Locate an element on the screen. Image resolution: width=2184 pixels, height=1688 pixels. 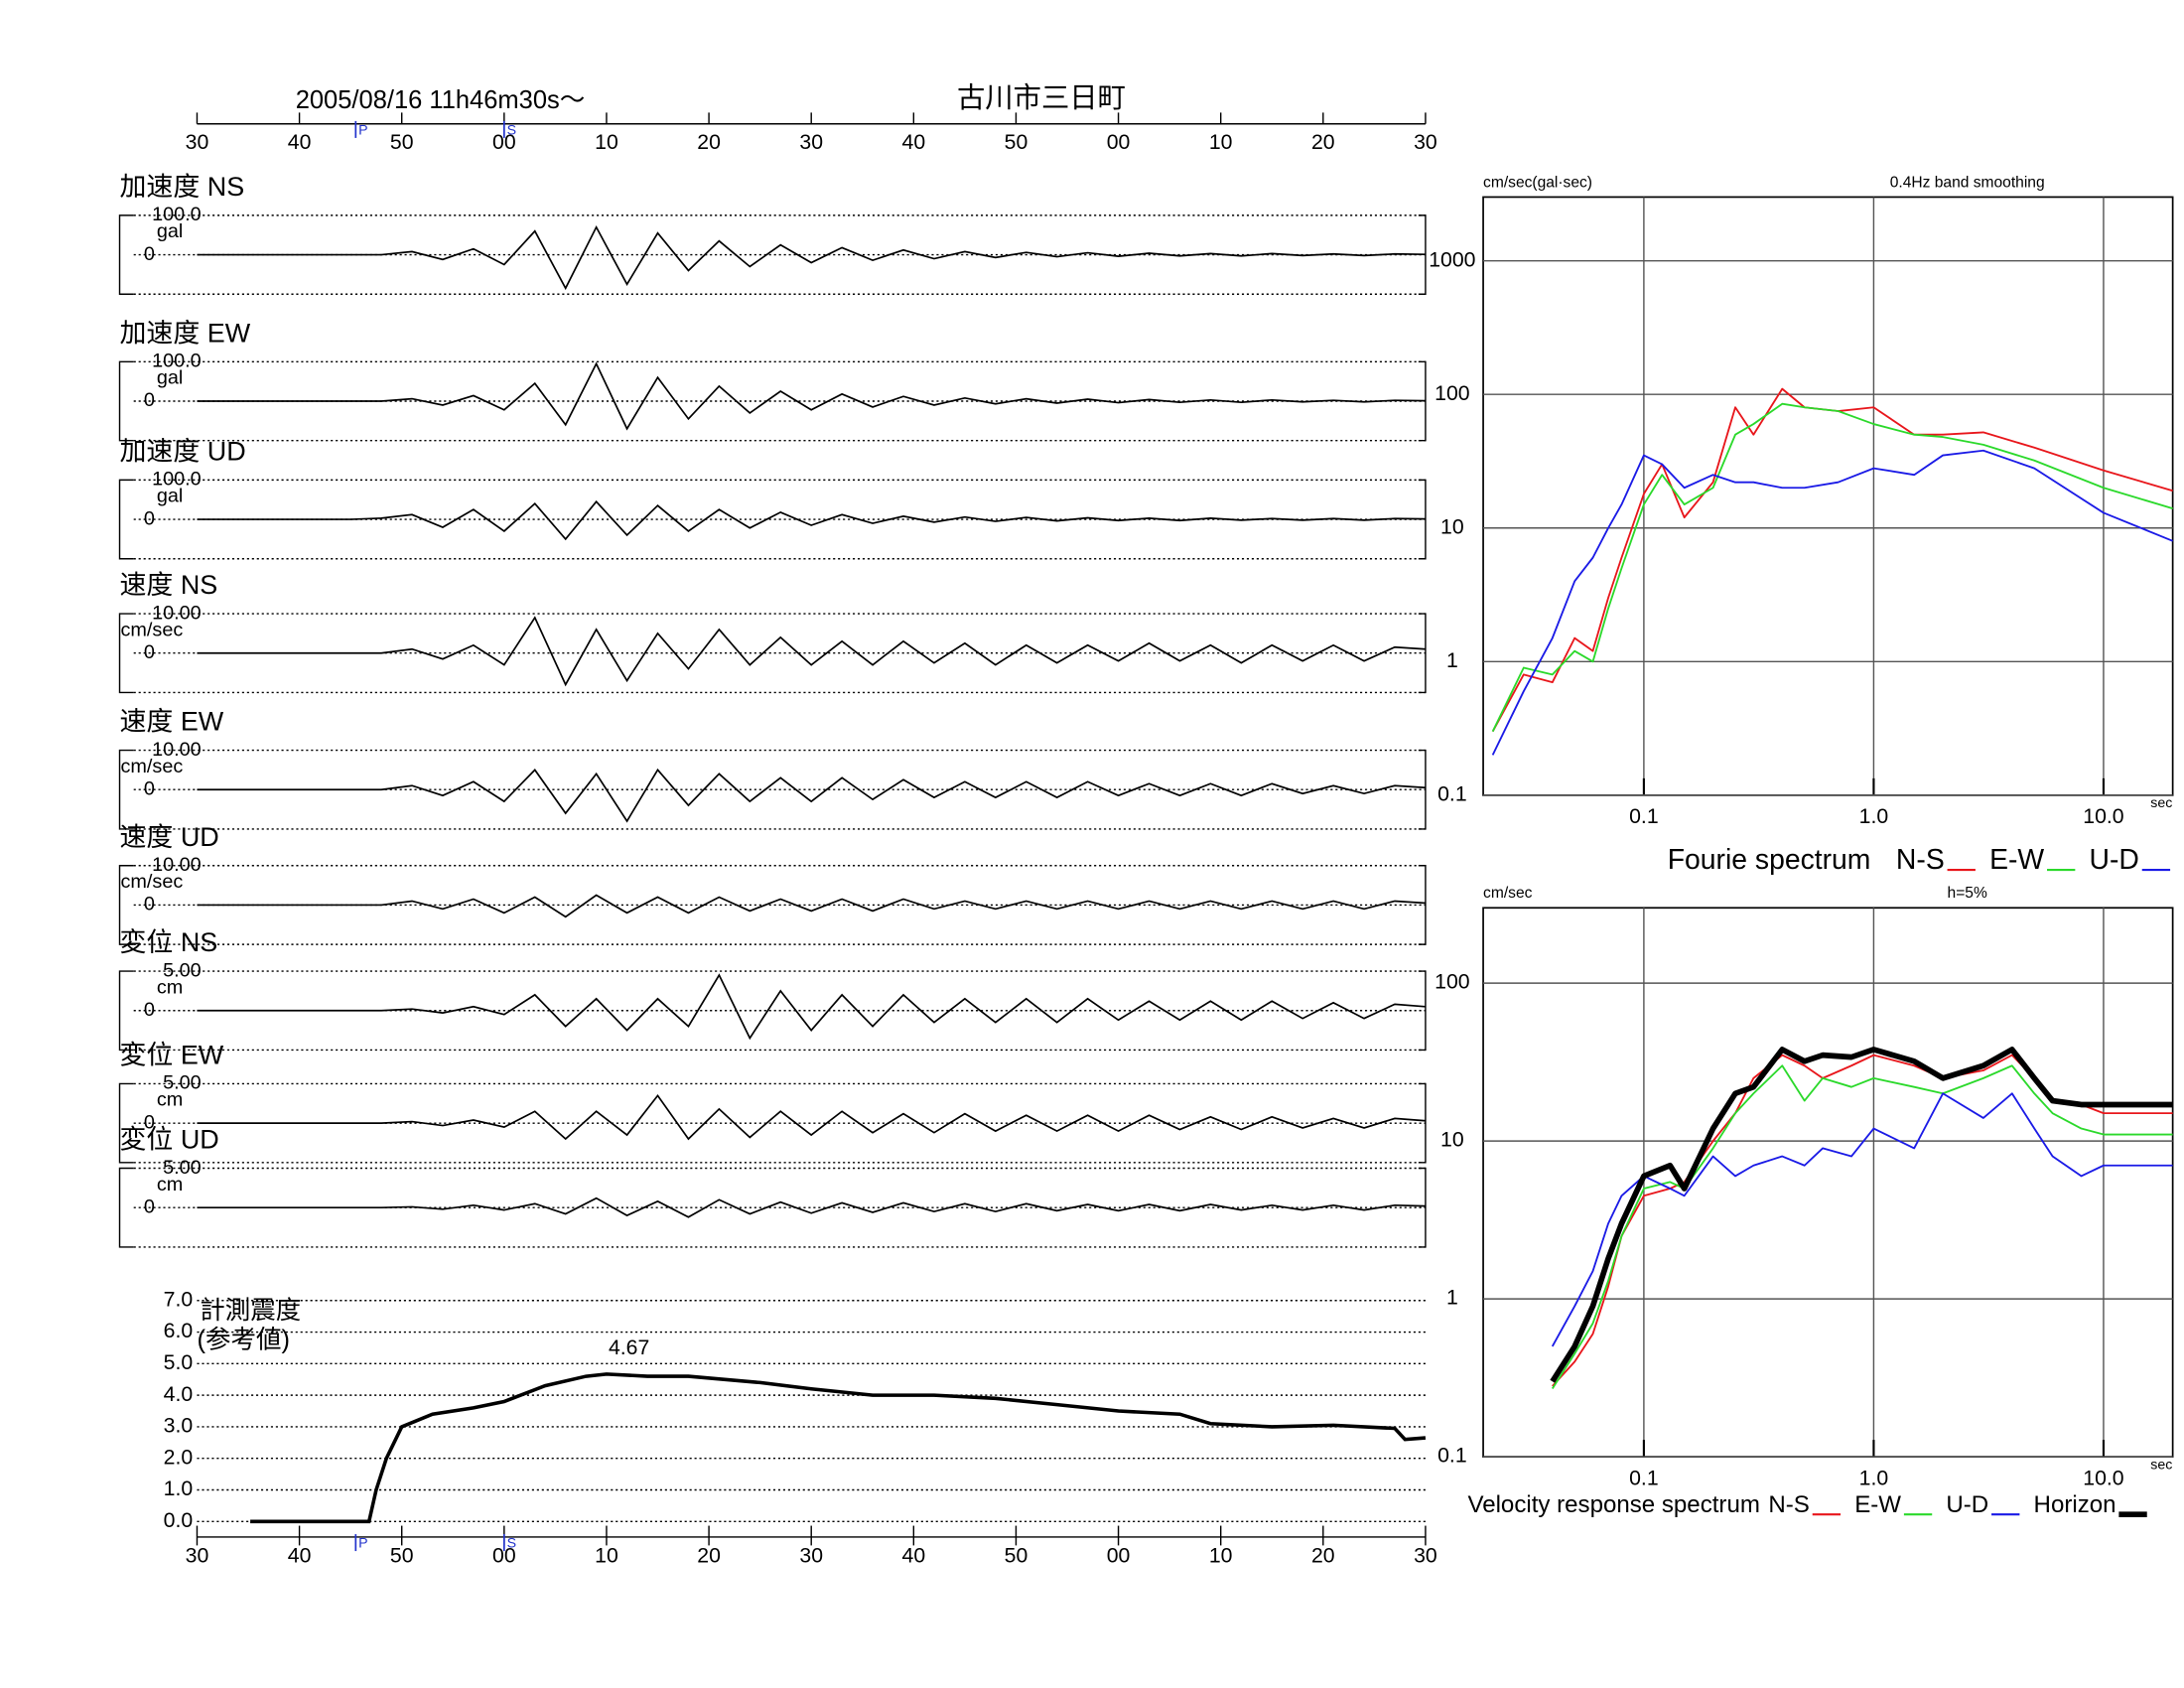
station-name: 古川市三日町 is located at coordinates (1041, 98).